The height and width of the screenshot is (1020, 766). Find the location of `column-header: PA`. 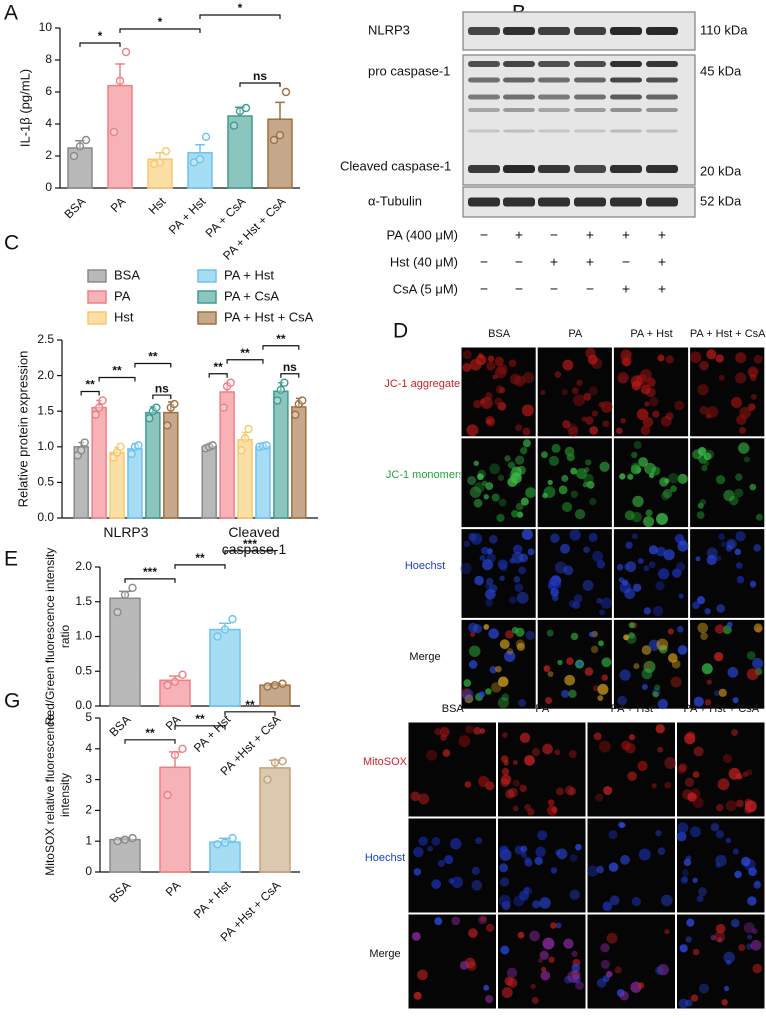

column-header: PA is located at coordinates (575, 334).